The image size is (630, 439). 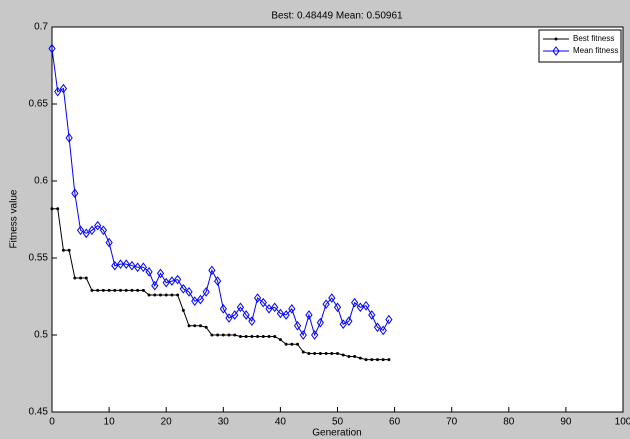 I want to click on y-tick-label: 0.6, so click(x=41, y=181).